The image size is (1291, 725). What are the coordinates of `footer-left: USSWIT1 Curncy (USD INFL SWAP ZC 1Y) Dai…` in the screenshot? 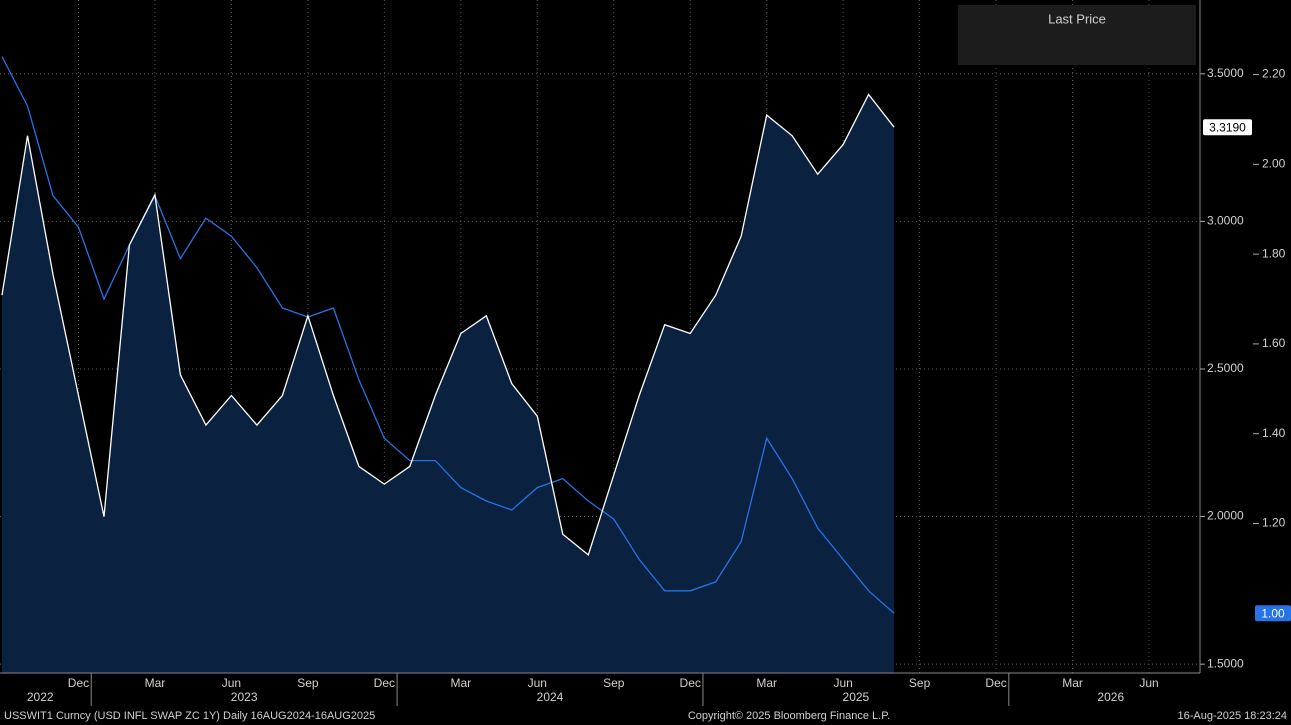 It's located at (189, 716).